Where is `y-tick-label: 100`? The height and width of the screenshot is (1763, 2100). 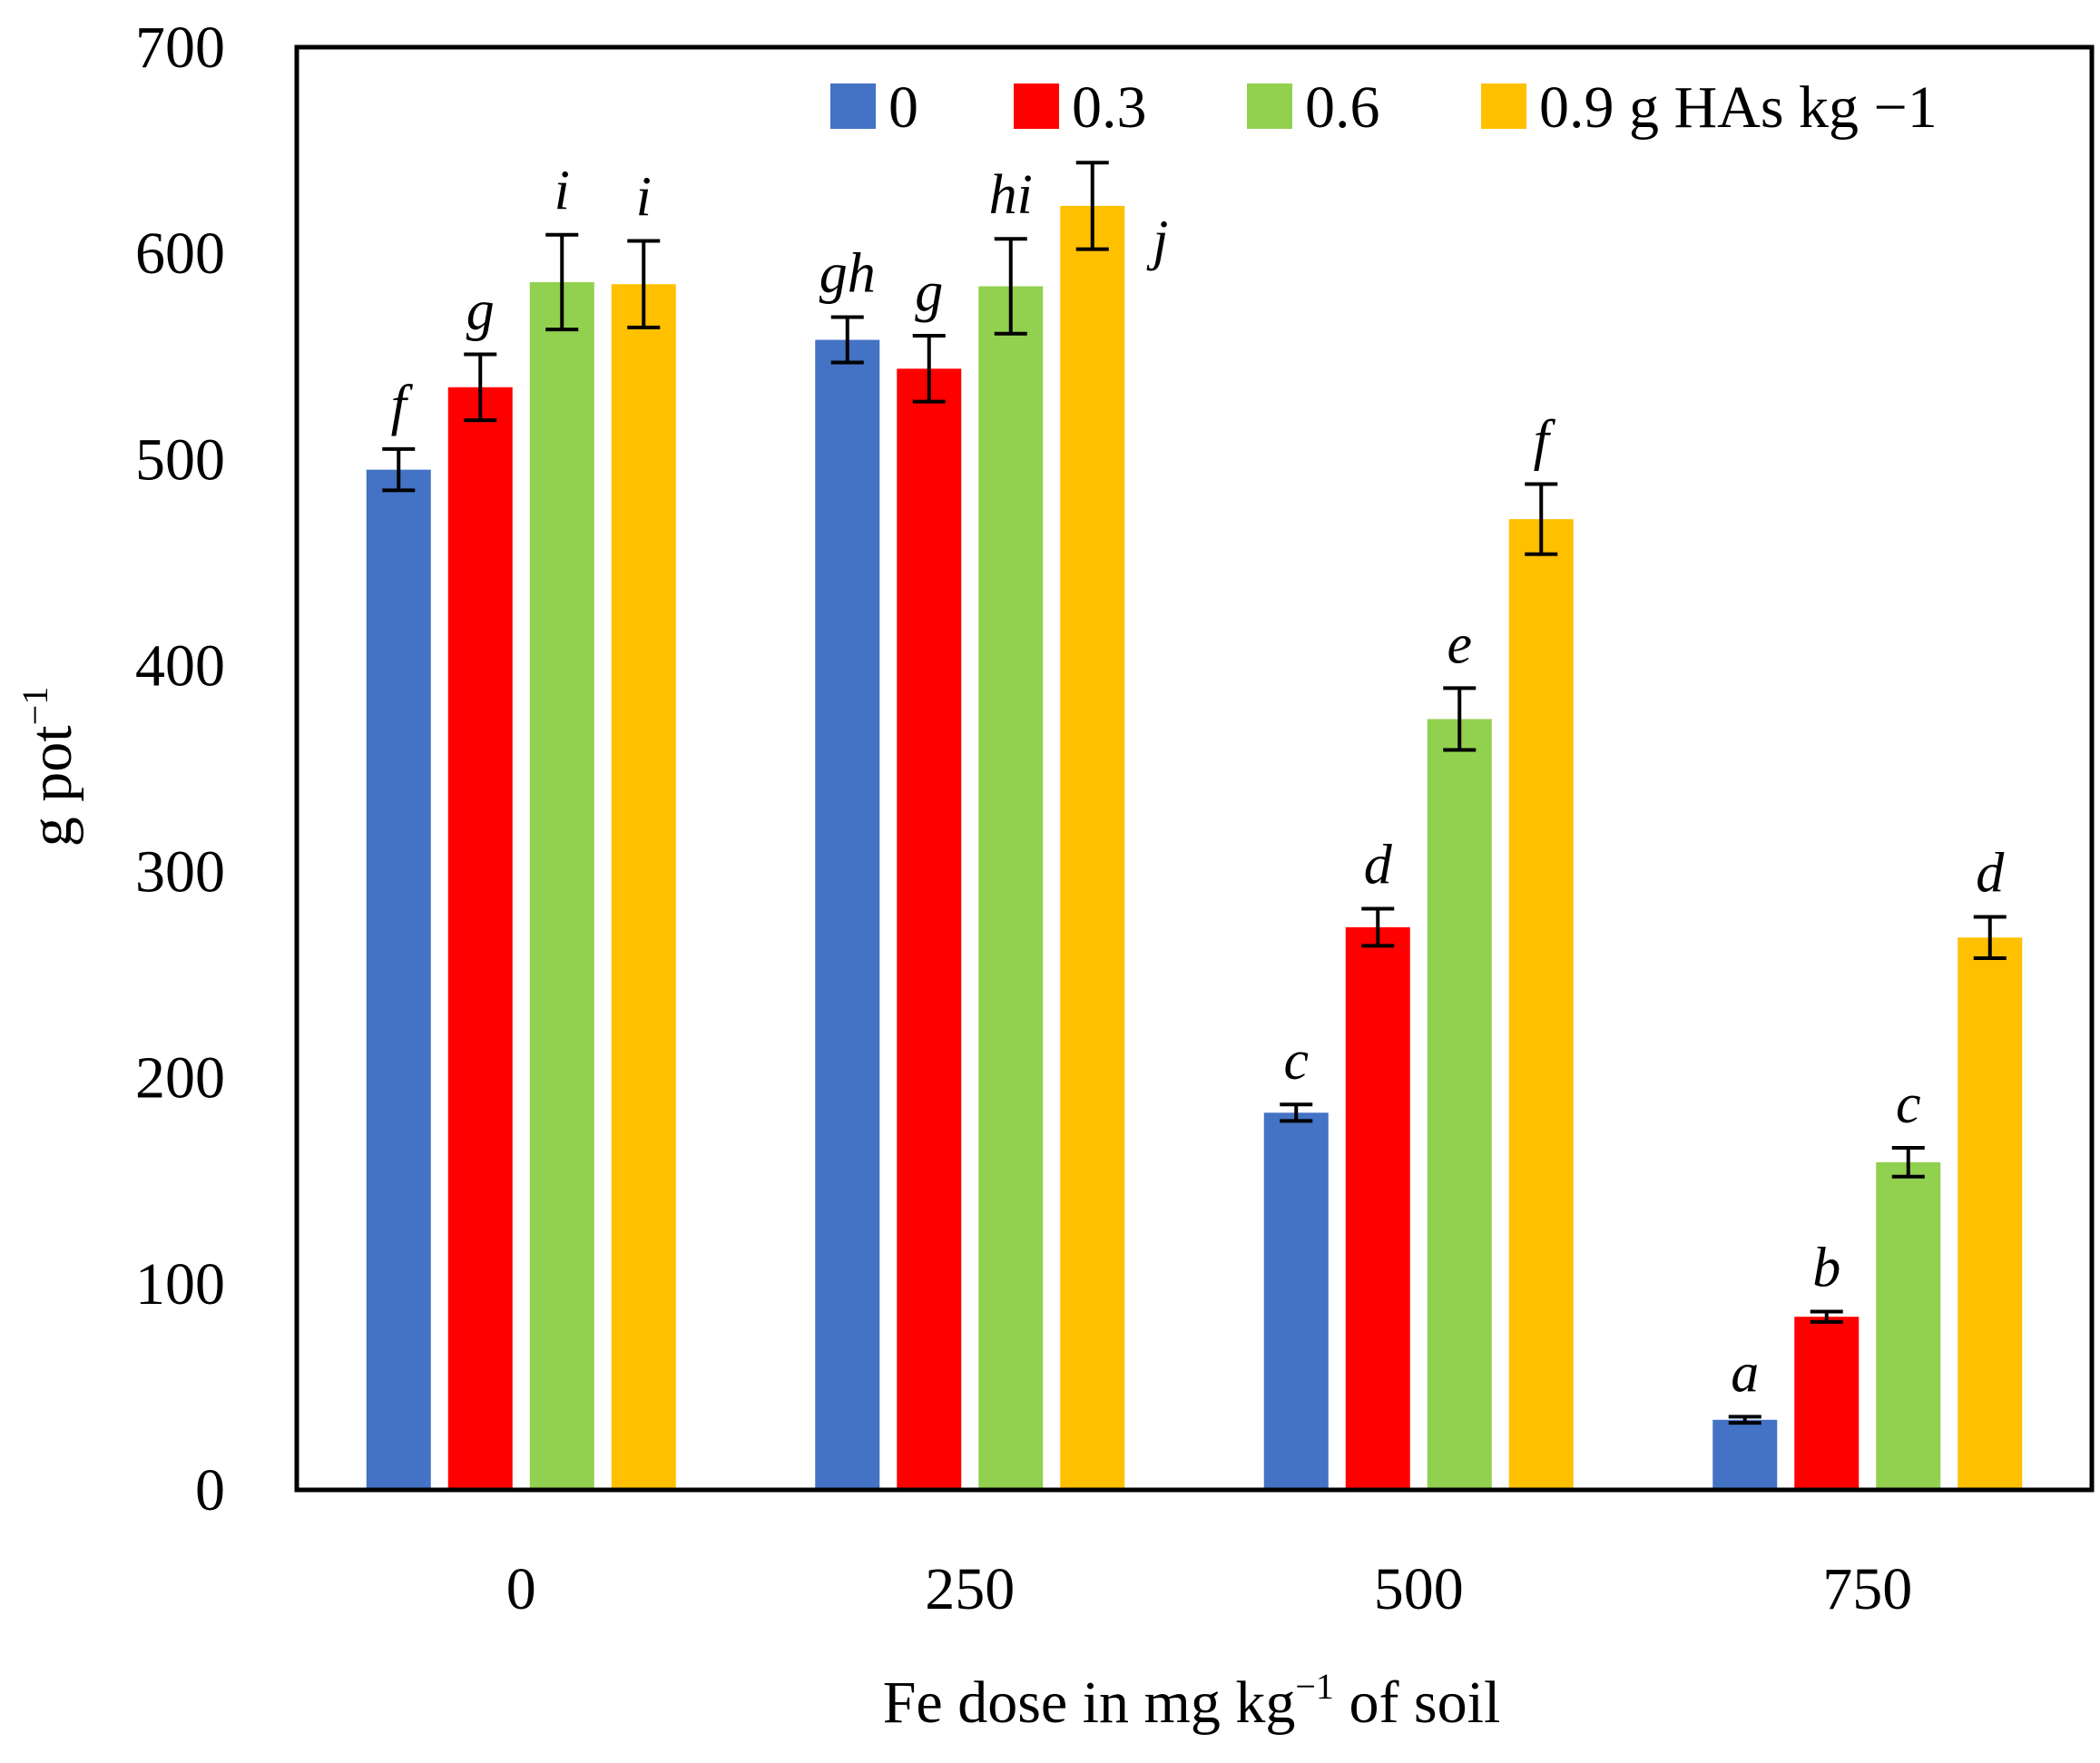
y-tick-label: 100 is located at coordinates (180, 1284).